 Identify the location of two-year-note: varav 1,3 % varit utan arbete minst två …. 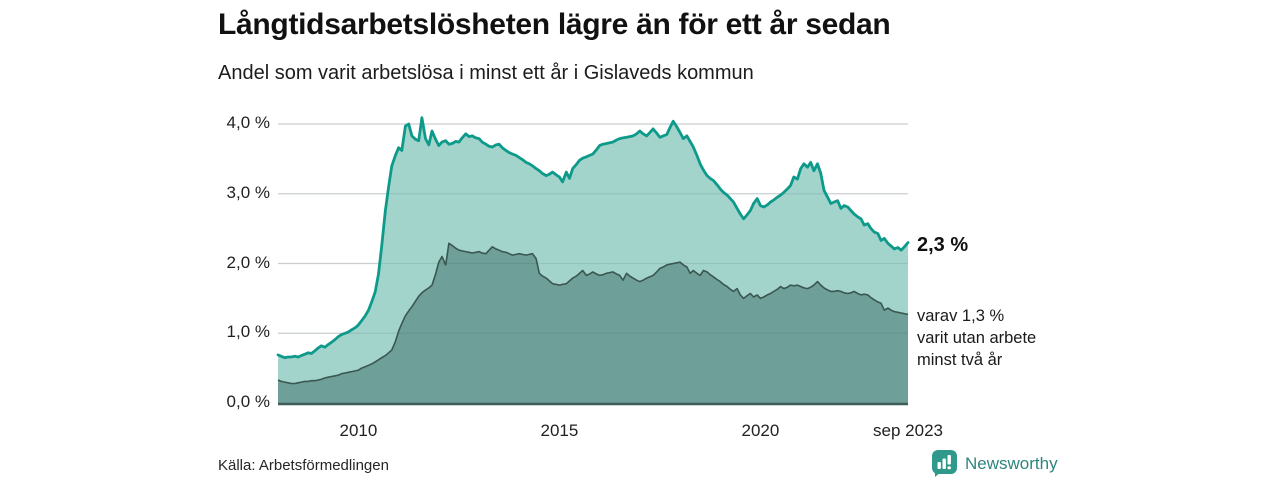
(997, 339).